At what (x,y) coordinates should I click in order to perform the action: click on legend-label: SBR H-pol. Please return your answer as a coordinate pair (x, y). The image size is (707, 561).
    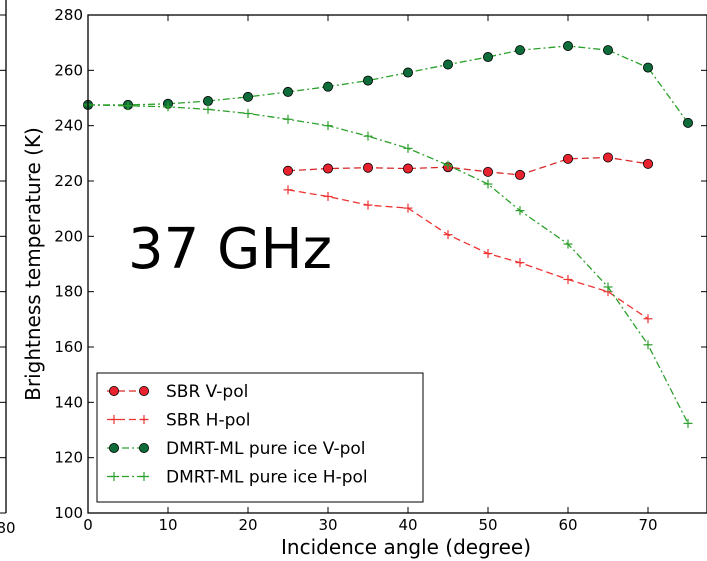
    Looking at the image, I should click on (208, 421).